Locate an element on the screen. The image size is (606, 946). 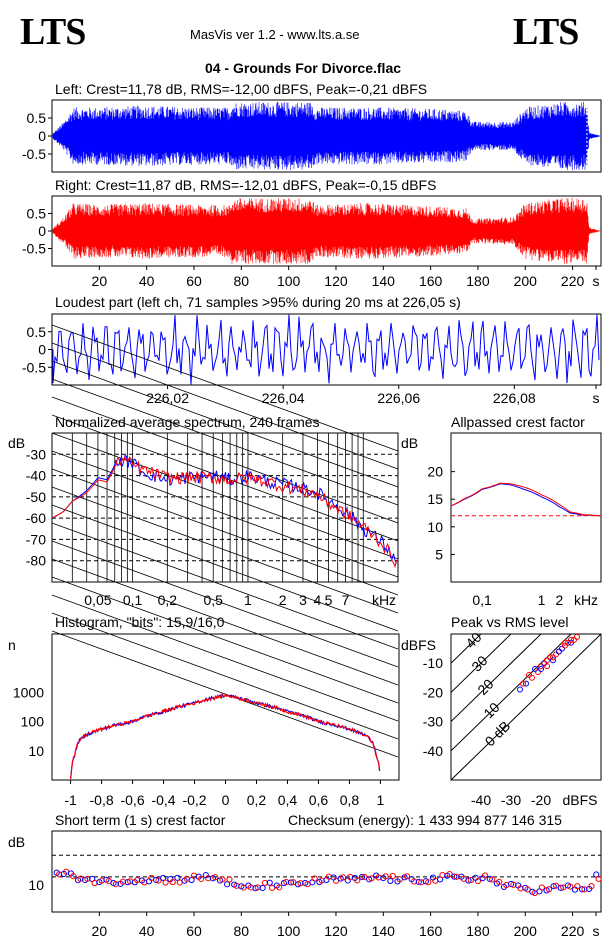
peakrms-diagonal-label: 10 is located at coordinates (491, 710).